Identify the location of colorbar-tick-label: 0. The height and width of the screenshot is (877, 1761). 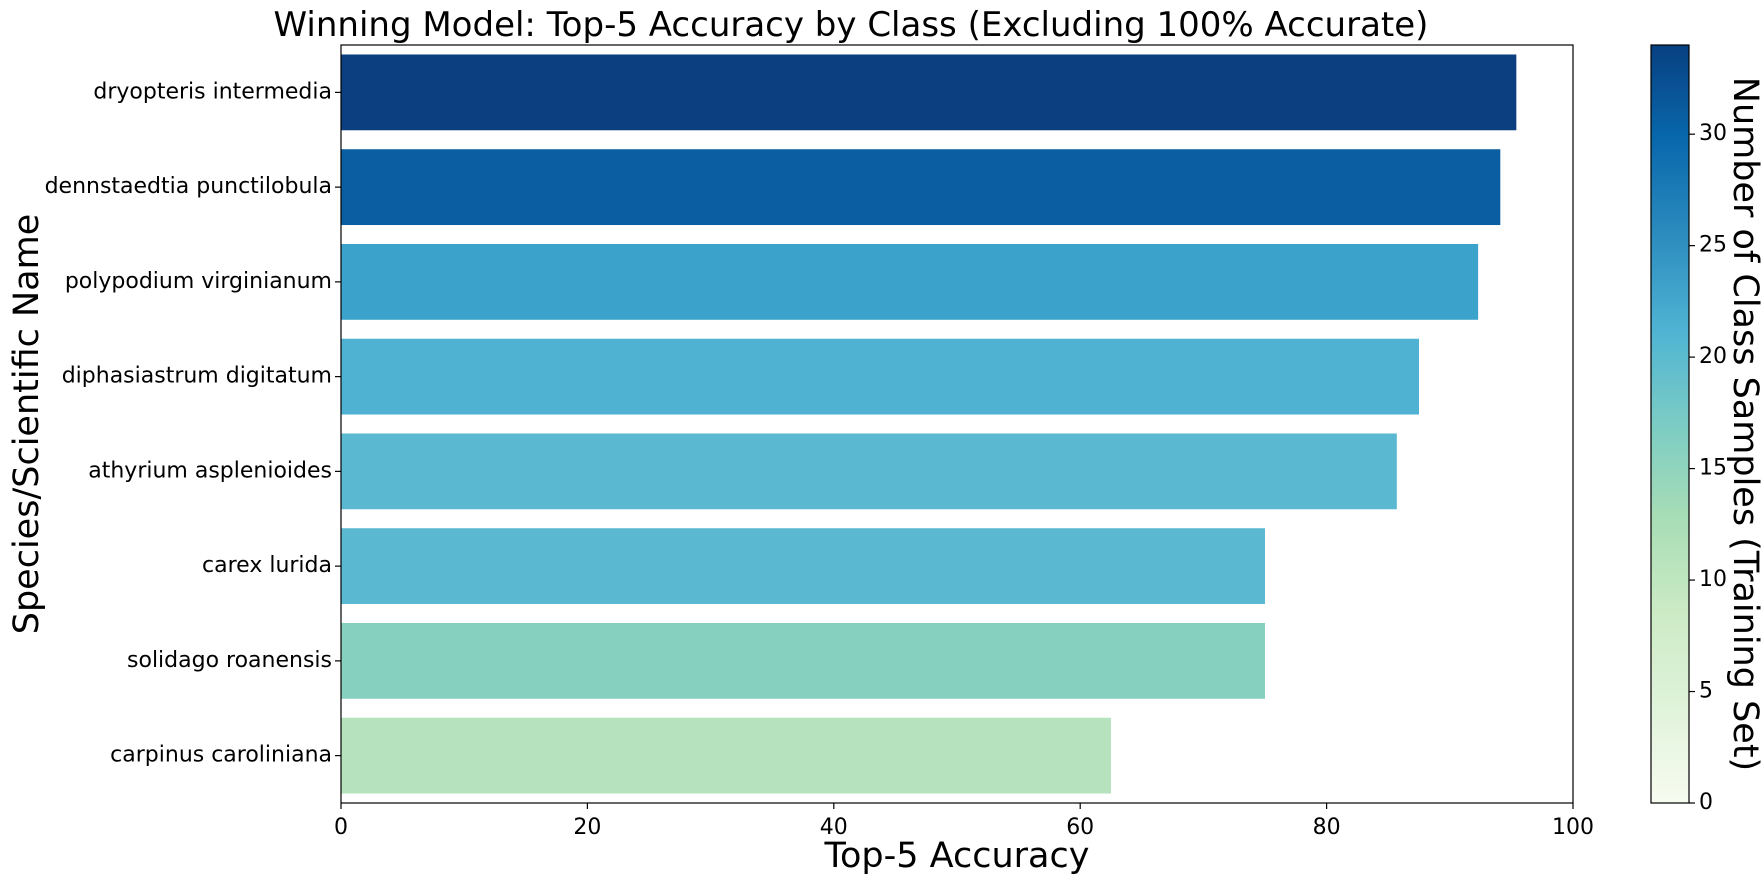
(1706, 802).